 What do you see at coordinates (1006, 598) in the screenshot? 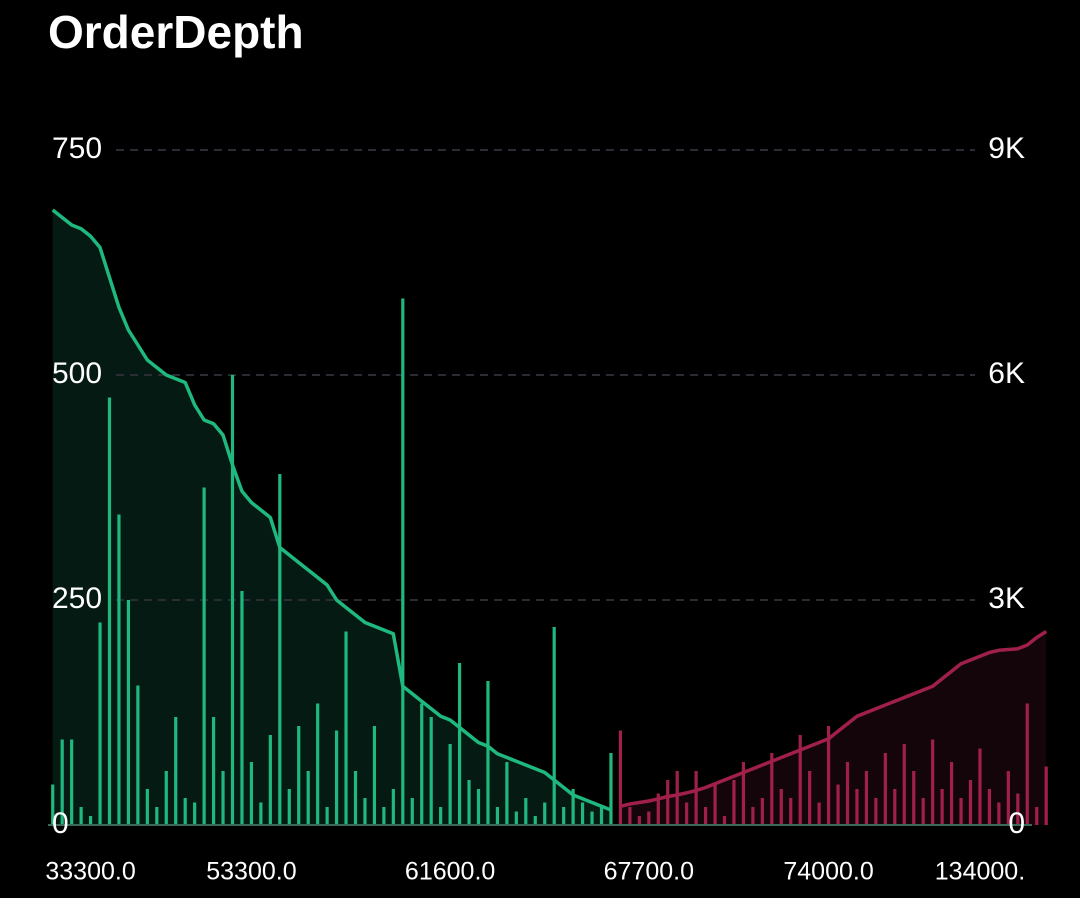
I see `y2-tick-label: 3K` at bounding box center [1006, 598].